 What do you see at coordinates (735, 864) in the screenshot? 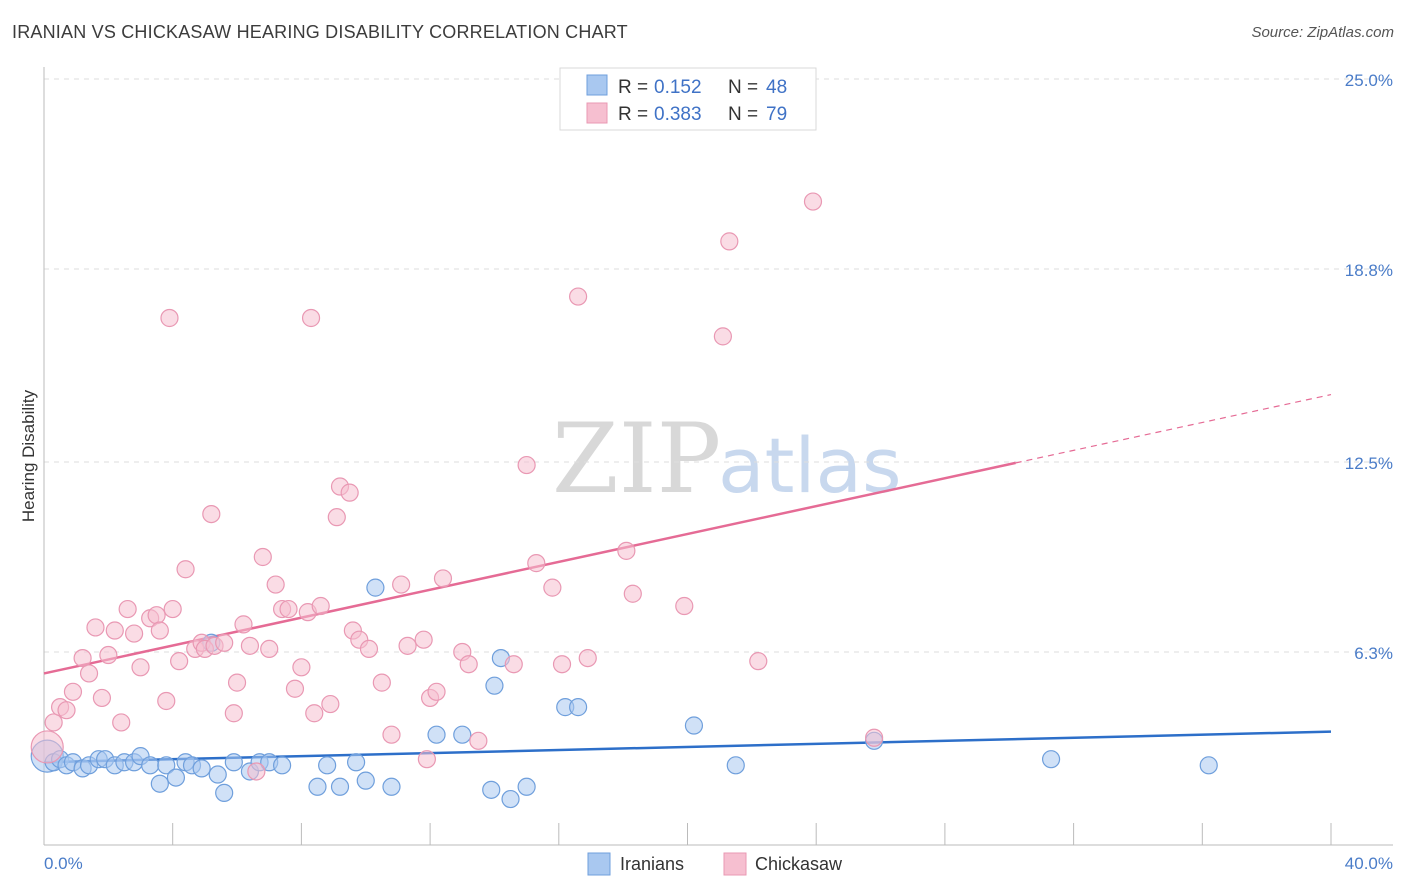
I see `series-legend-swatch-chickasaw` at bounding box center [735, 864].